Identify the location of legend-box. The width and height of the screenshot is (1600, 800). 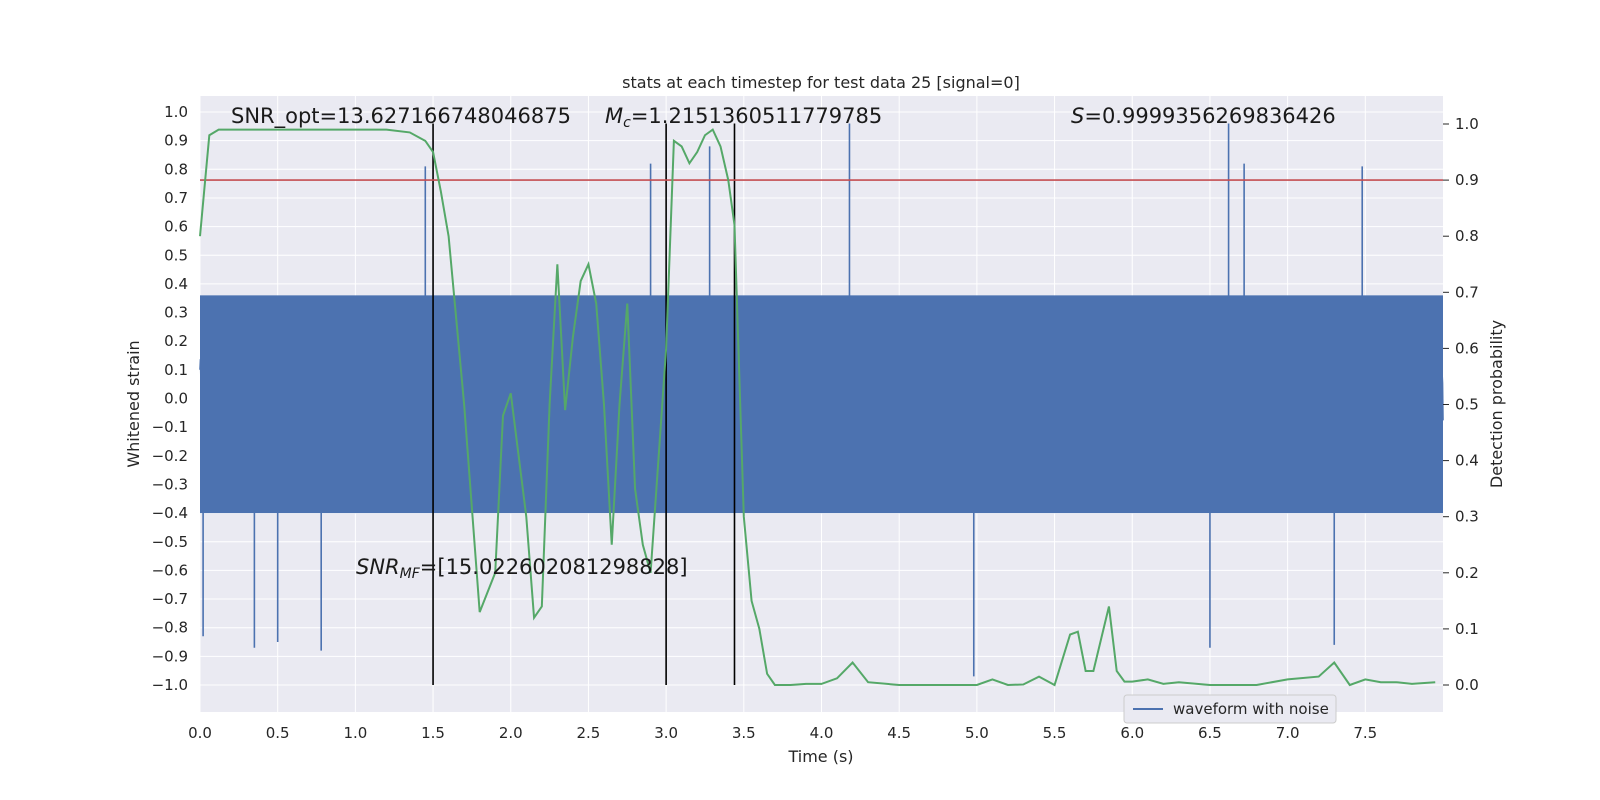
(1230, 709).